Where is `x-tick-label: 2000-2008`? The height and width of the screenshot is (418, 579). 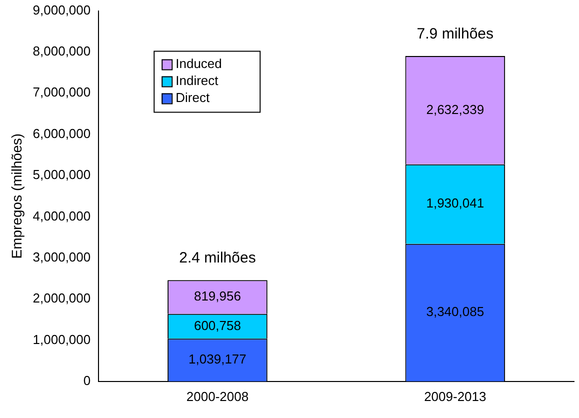
x-tick-label: 2000-2008 is located at coordinates (217, 396).